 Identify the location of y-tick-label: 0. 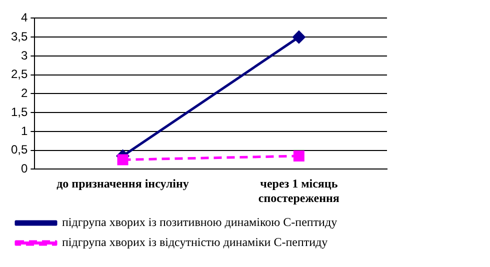
(24, 169).